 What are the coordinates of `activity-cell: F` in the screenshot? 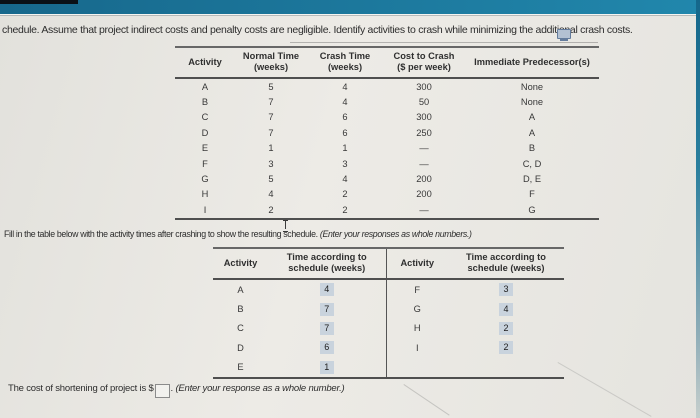 It's located at (416, 289).